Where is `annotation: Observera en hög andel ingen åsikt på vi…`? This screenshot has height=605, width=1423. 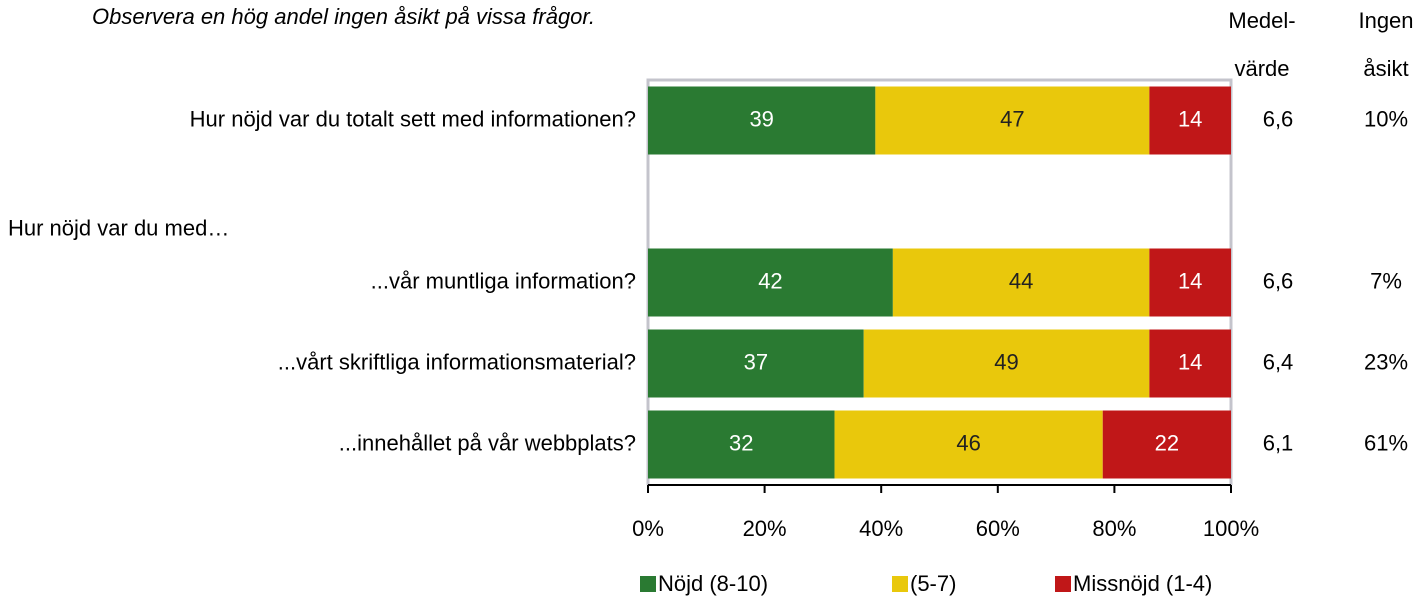
annotation: Observera en hög andel ingen åsikt på vi… is located at coordinates (343, 16).